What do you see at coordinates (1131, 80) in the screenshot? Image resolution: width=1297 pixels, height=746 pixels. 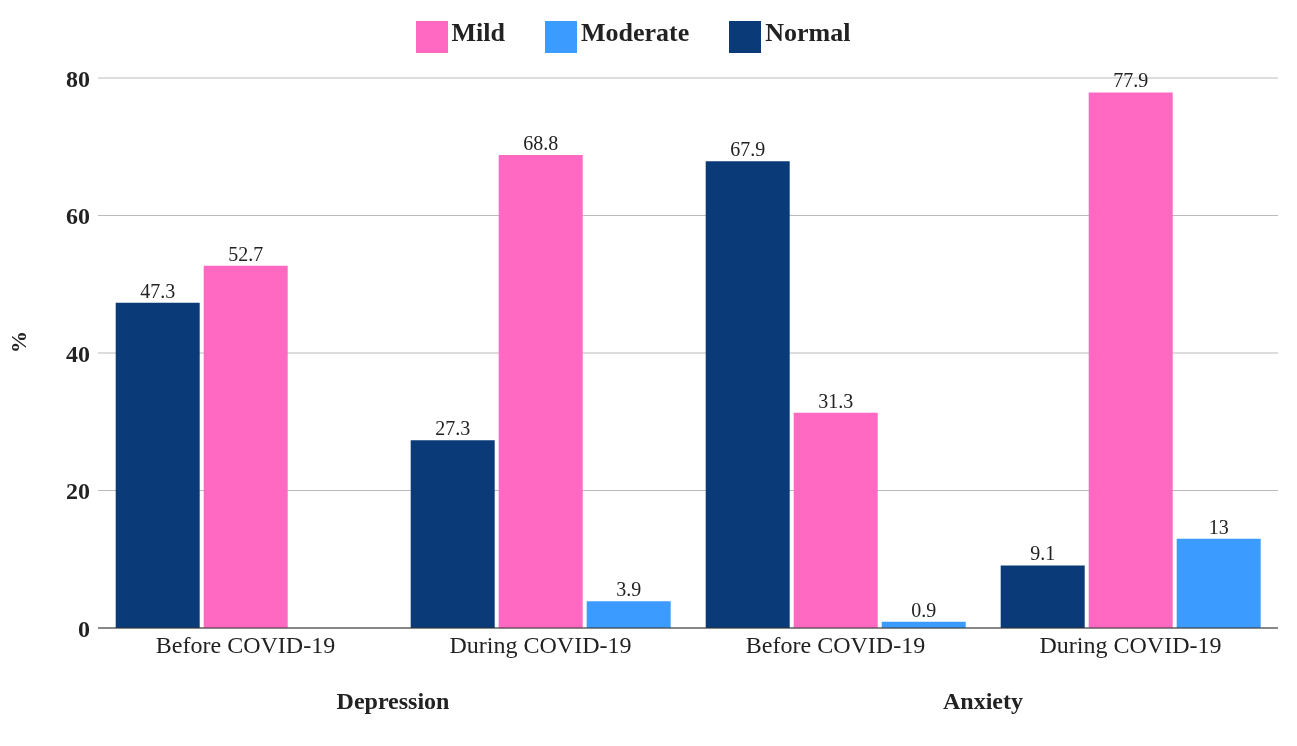 I see `data-label: 77.9` at bounding box center [1131, 80].